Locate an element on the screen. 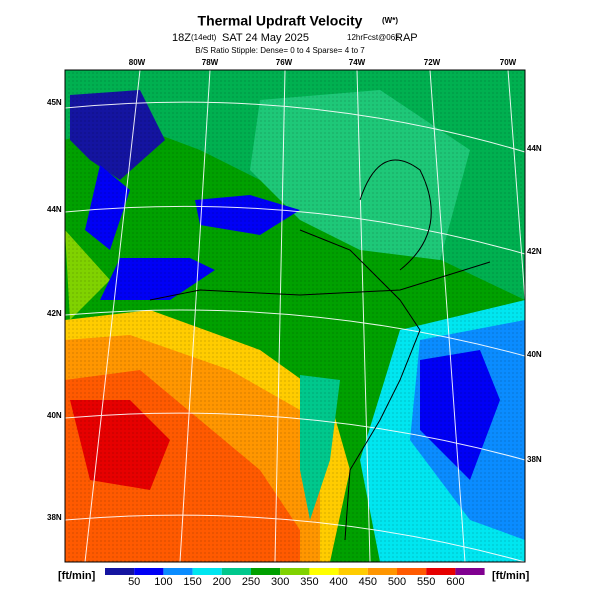 This screenshot has height=594, width=589. lon-label: 76W is located at coordinates (284, 62).